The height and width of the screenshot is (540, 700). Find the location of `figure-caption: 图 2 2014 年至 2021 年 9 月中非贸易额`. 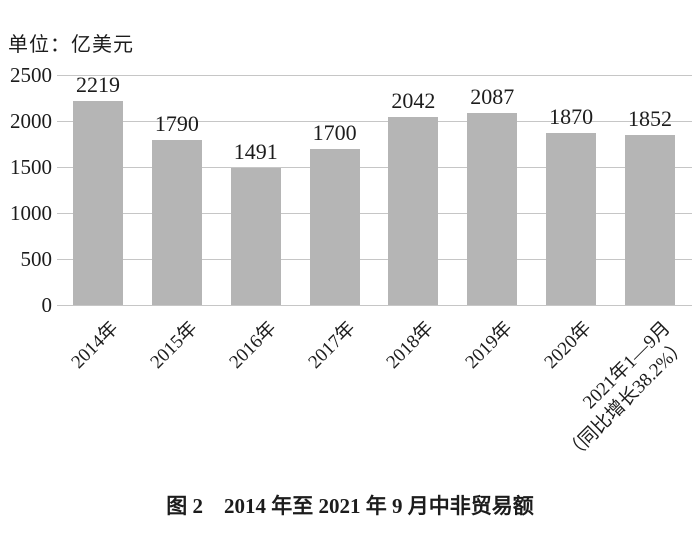

figure-caption: 图 2 2014 年至 2021 年 9 月中非贸易额 is located at coordinates (350, 506).